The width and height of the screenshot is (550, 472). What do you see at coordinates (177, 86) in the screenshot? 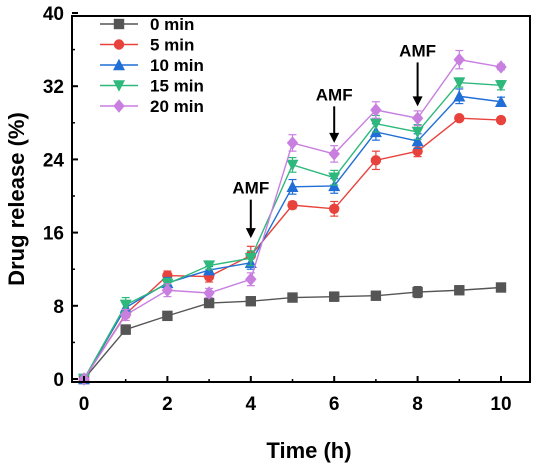
I see `legend-label: 15 min` at bounding box center [177, 86].